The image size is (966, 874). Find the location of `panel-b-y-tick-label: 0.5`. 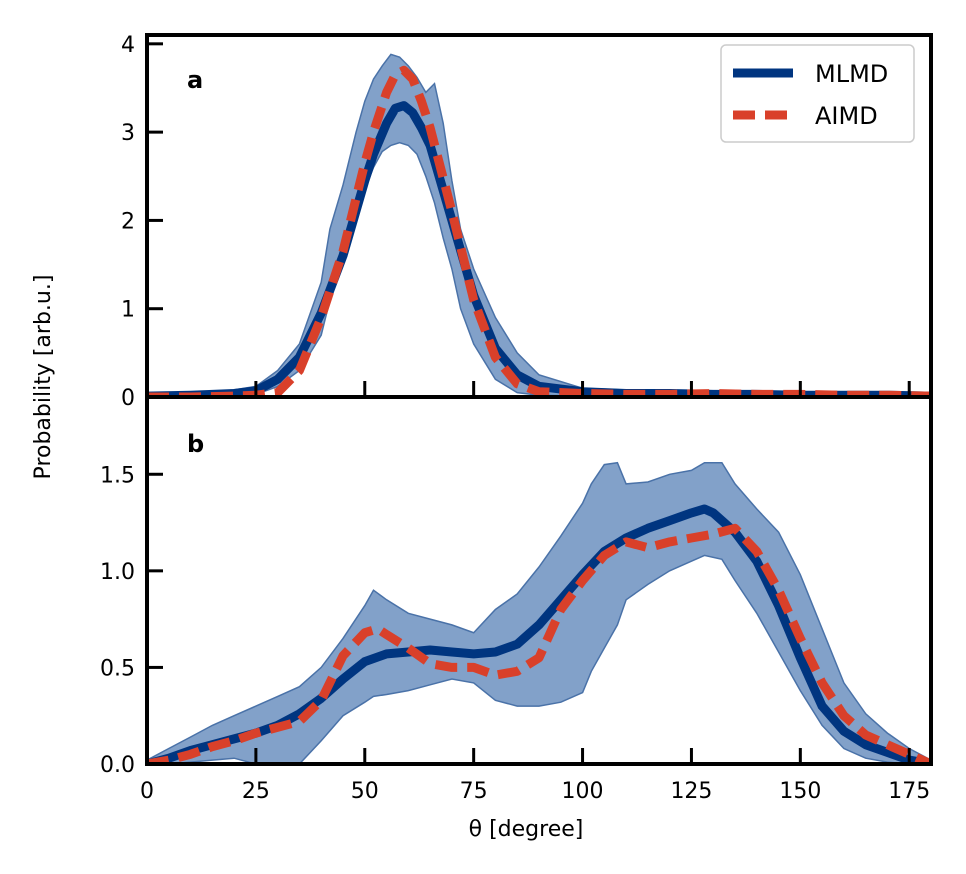

panel-b-y-tick-label: 0.5 is located at coordinates (117, 668).